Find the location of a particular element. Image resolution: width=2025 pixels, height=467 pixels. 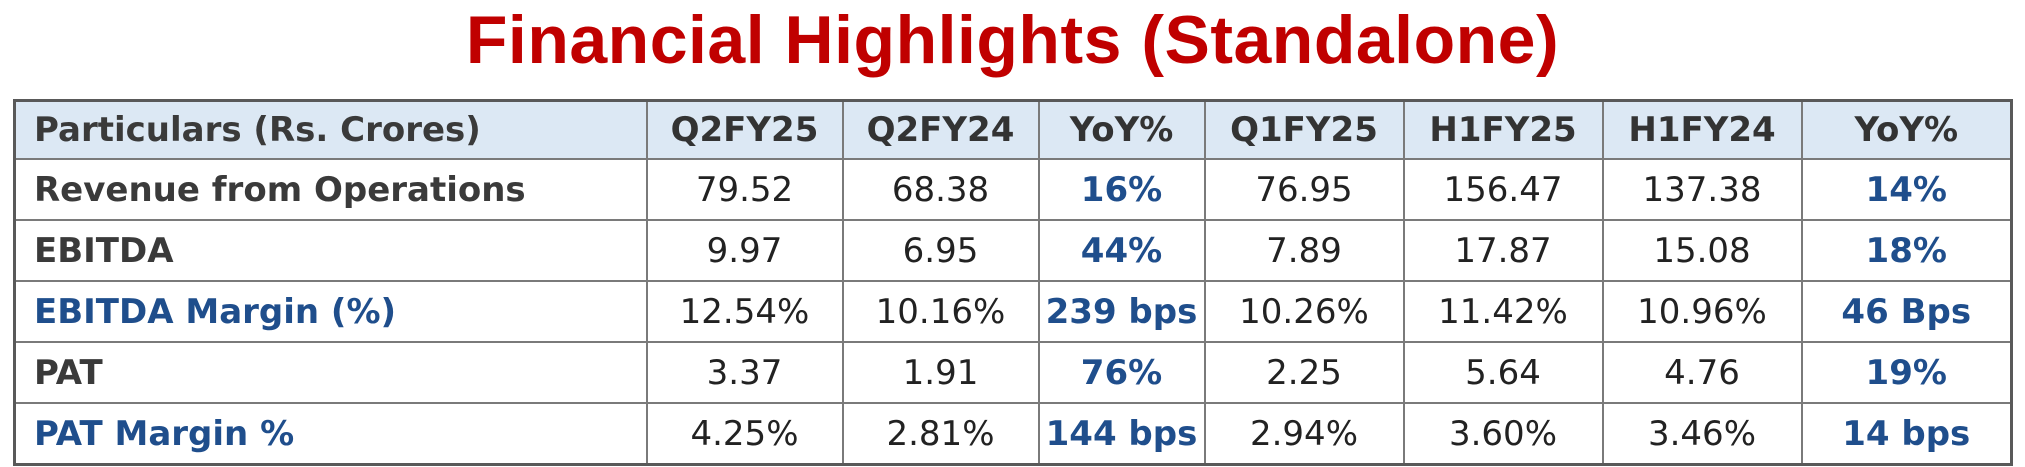

cell-h1fy25: 11.42% is located at coordinates (1503, 311).